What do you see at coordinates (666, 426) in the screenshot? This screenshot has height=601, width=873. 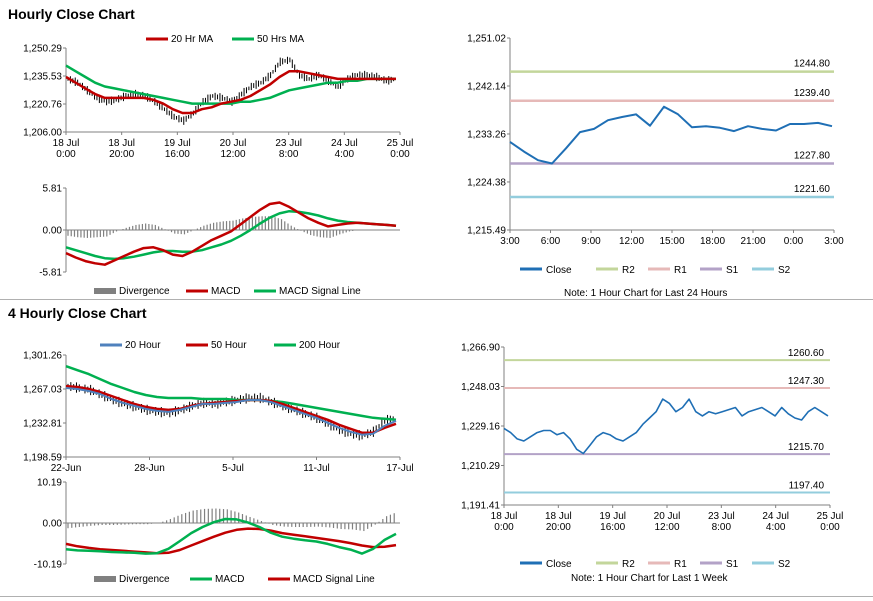 I see `weekly-close-line` at bounding box center [666, 426].